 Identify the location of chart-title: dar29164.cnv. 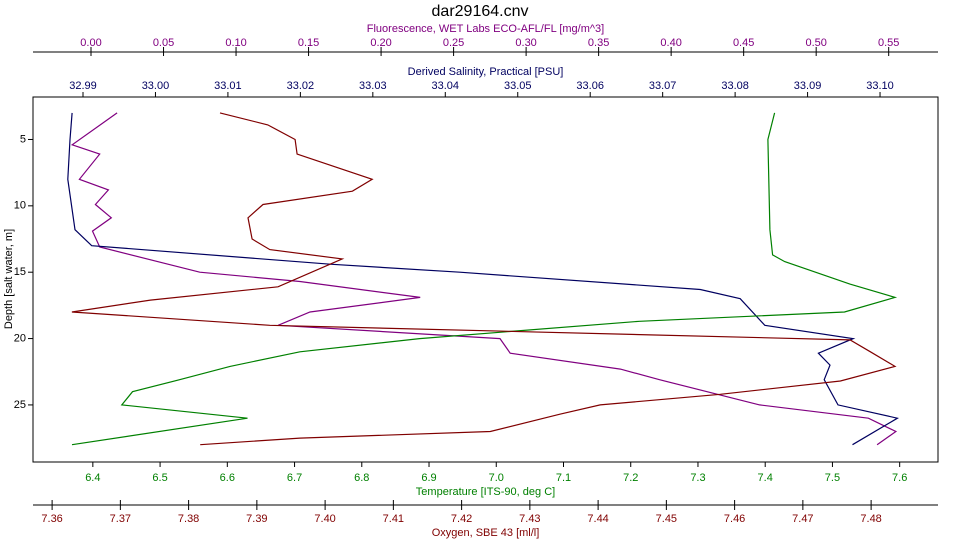
(480, 11).